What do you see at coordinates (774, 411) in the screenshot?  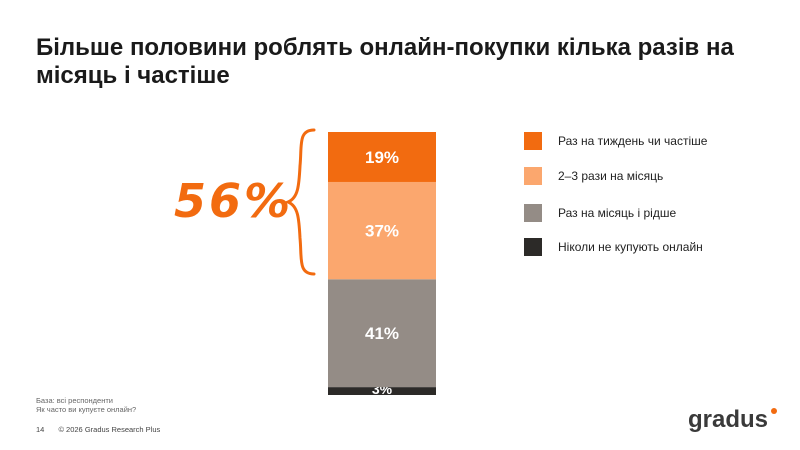 I see `logo-dot-icon` at bounding box center [774, 411].